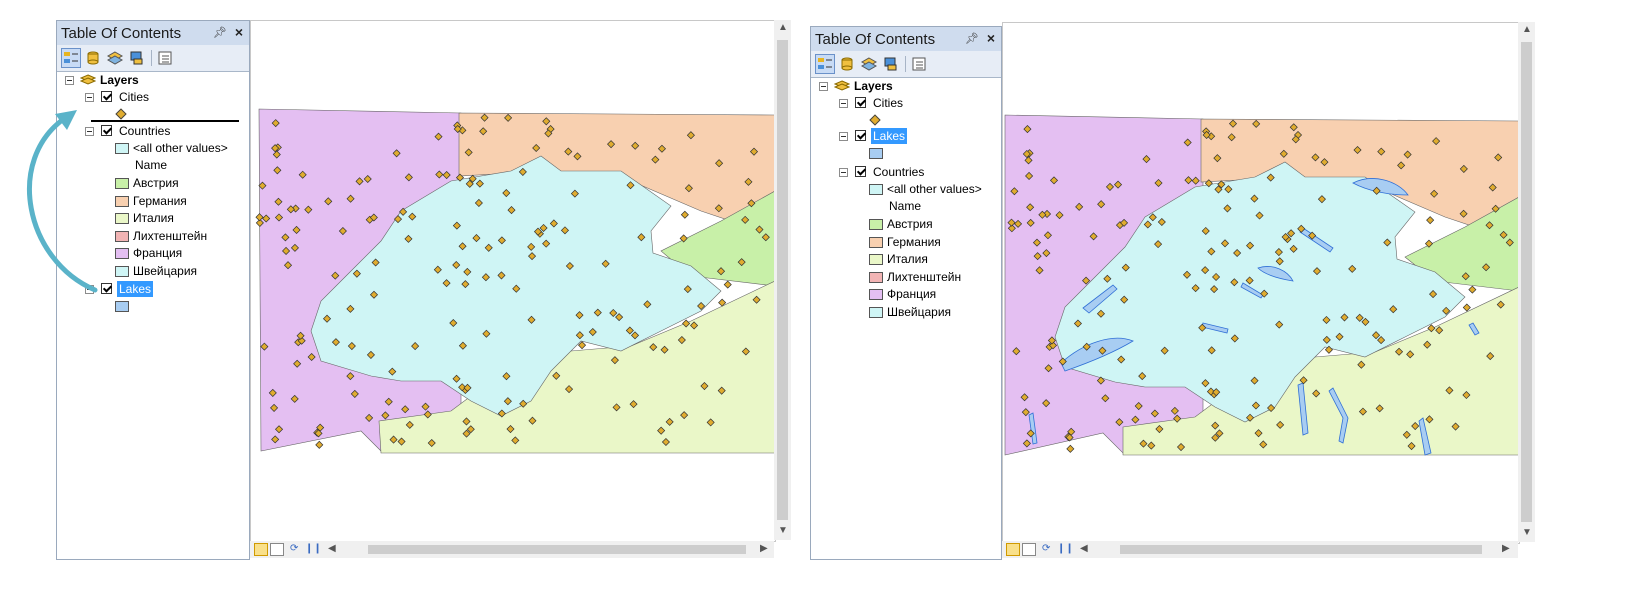  What do you see at coordinates (153, 290) in the screenshot?
I see `table-of-contents-panel: Table Of Contents 📌︎ ×` at bounding box center [153, 290].